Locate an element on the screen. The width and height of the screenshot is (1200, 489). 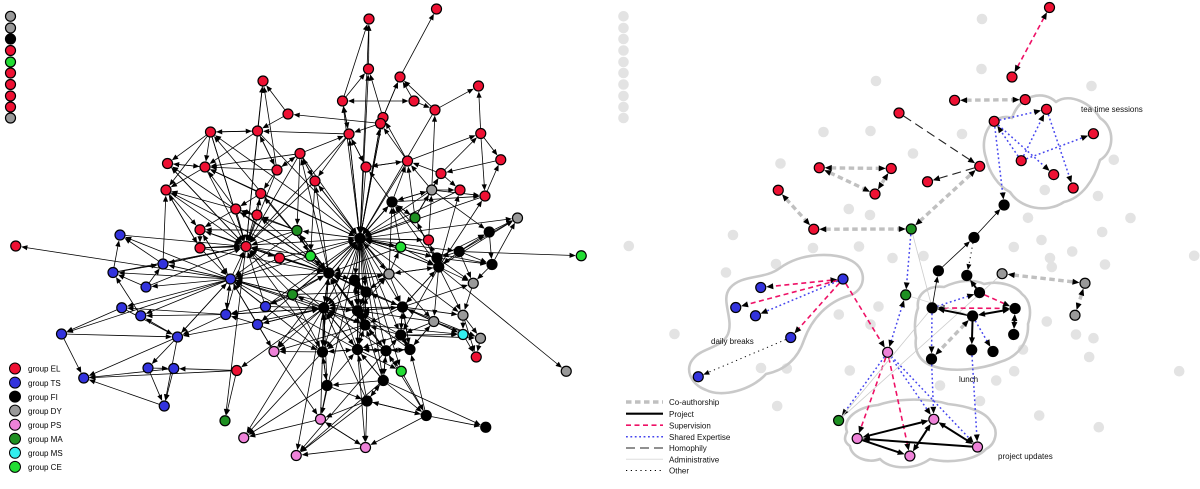
svg-text: group EL is located at coordinates (44, 369).